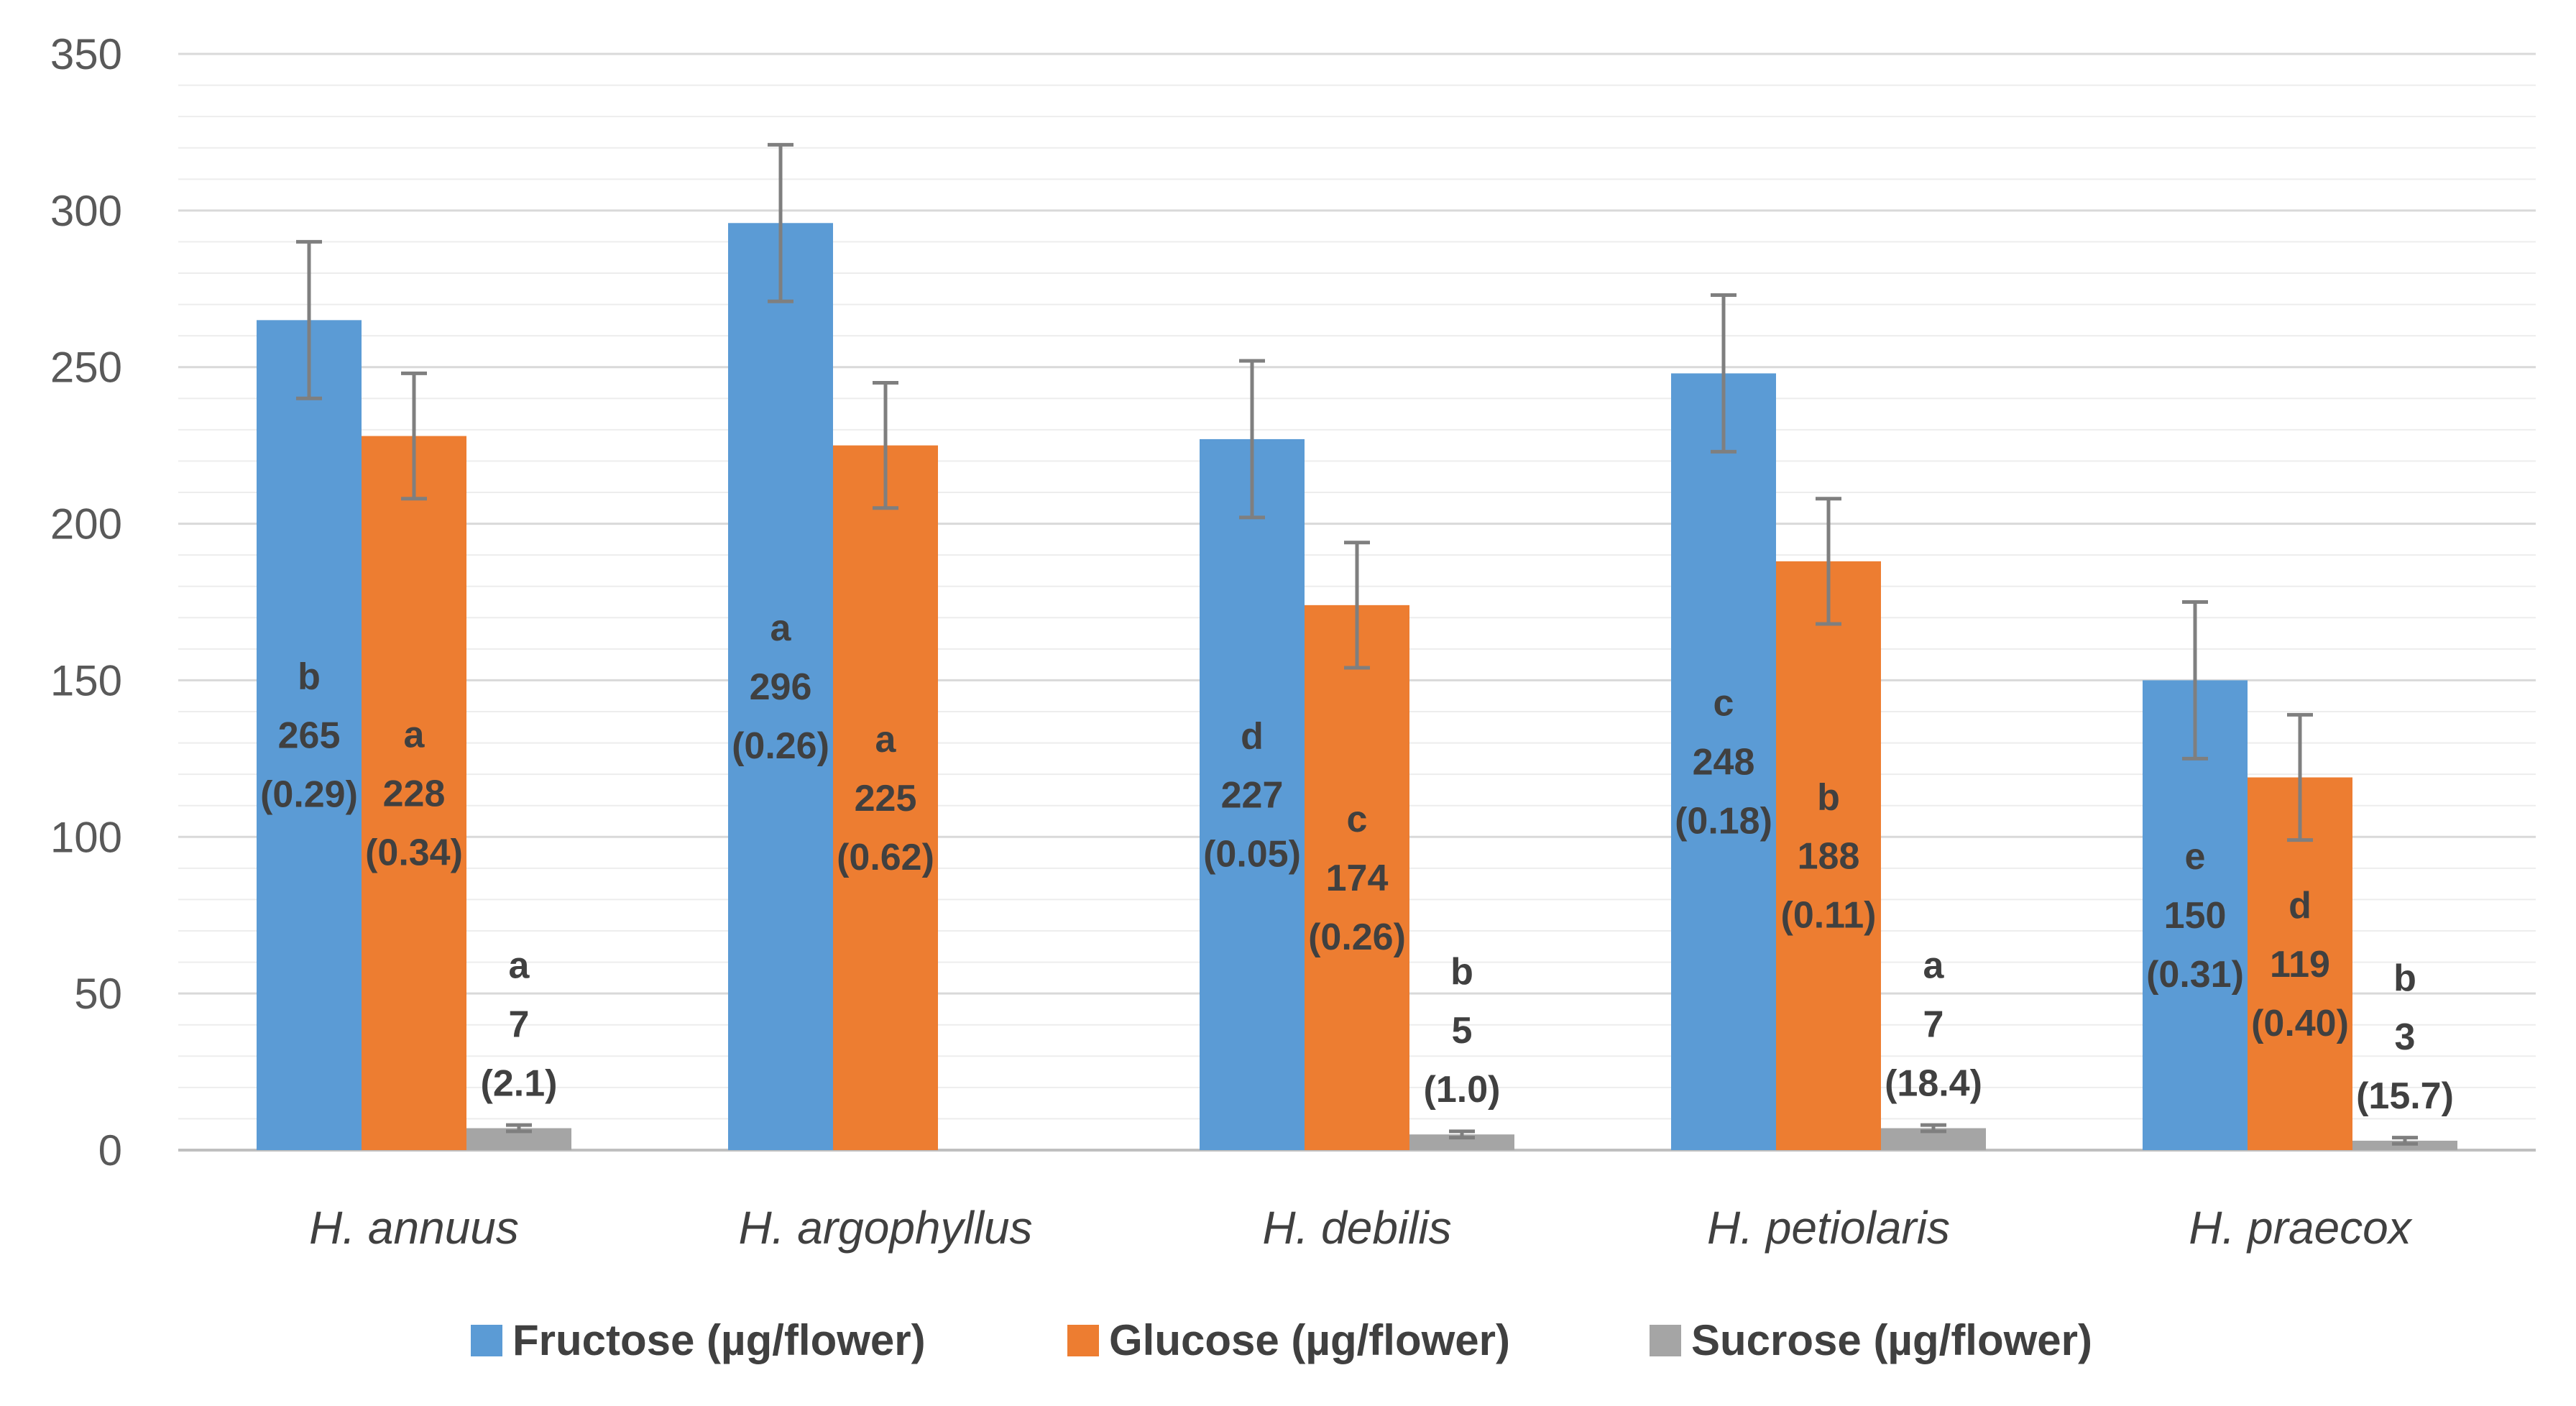 This screenshot has height=1406, width=2576. Describe the element at coordinates (86, 368) in the screenshot. I see `y-tick-label: 250` at that location.